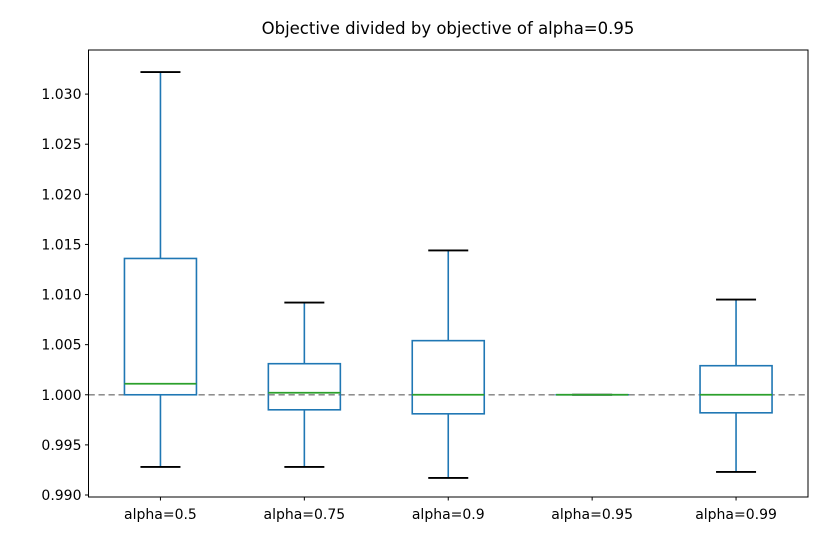  I want to click on y-tick-label: 1.030, so click(61, 95).